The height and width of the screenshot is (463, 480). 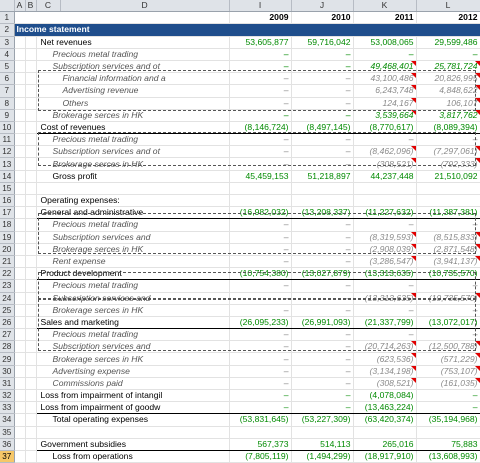 What do you see at coordinates (7, 371) in the screenshot?
I see `row-header-30: 30` at bounding box center [7, 371].